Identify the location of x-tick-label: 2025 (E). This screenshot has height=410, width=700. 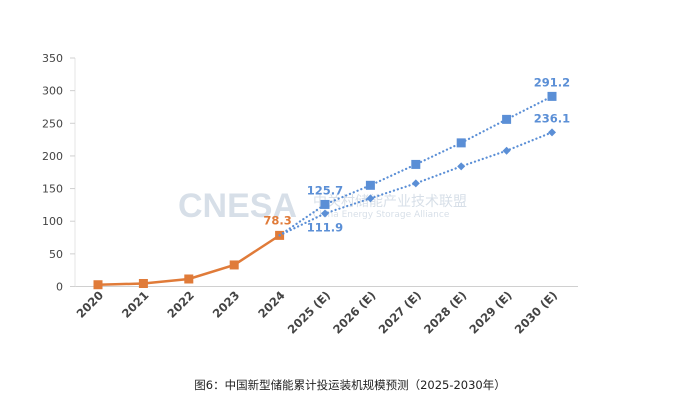
(309, 312).